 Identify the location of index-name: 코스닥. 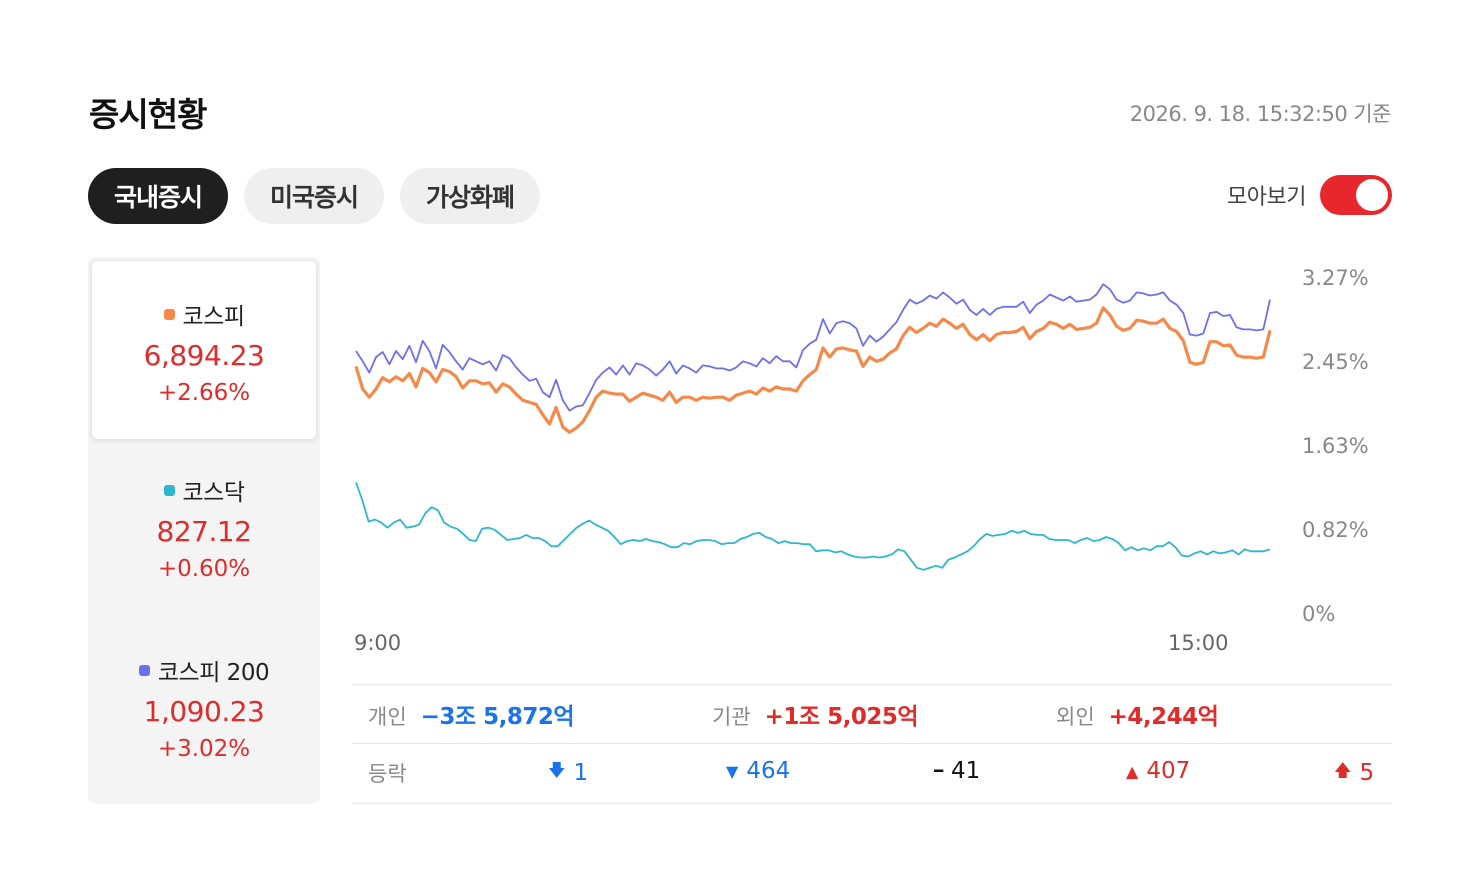
(213, 493).